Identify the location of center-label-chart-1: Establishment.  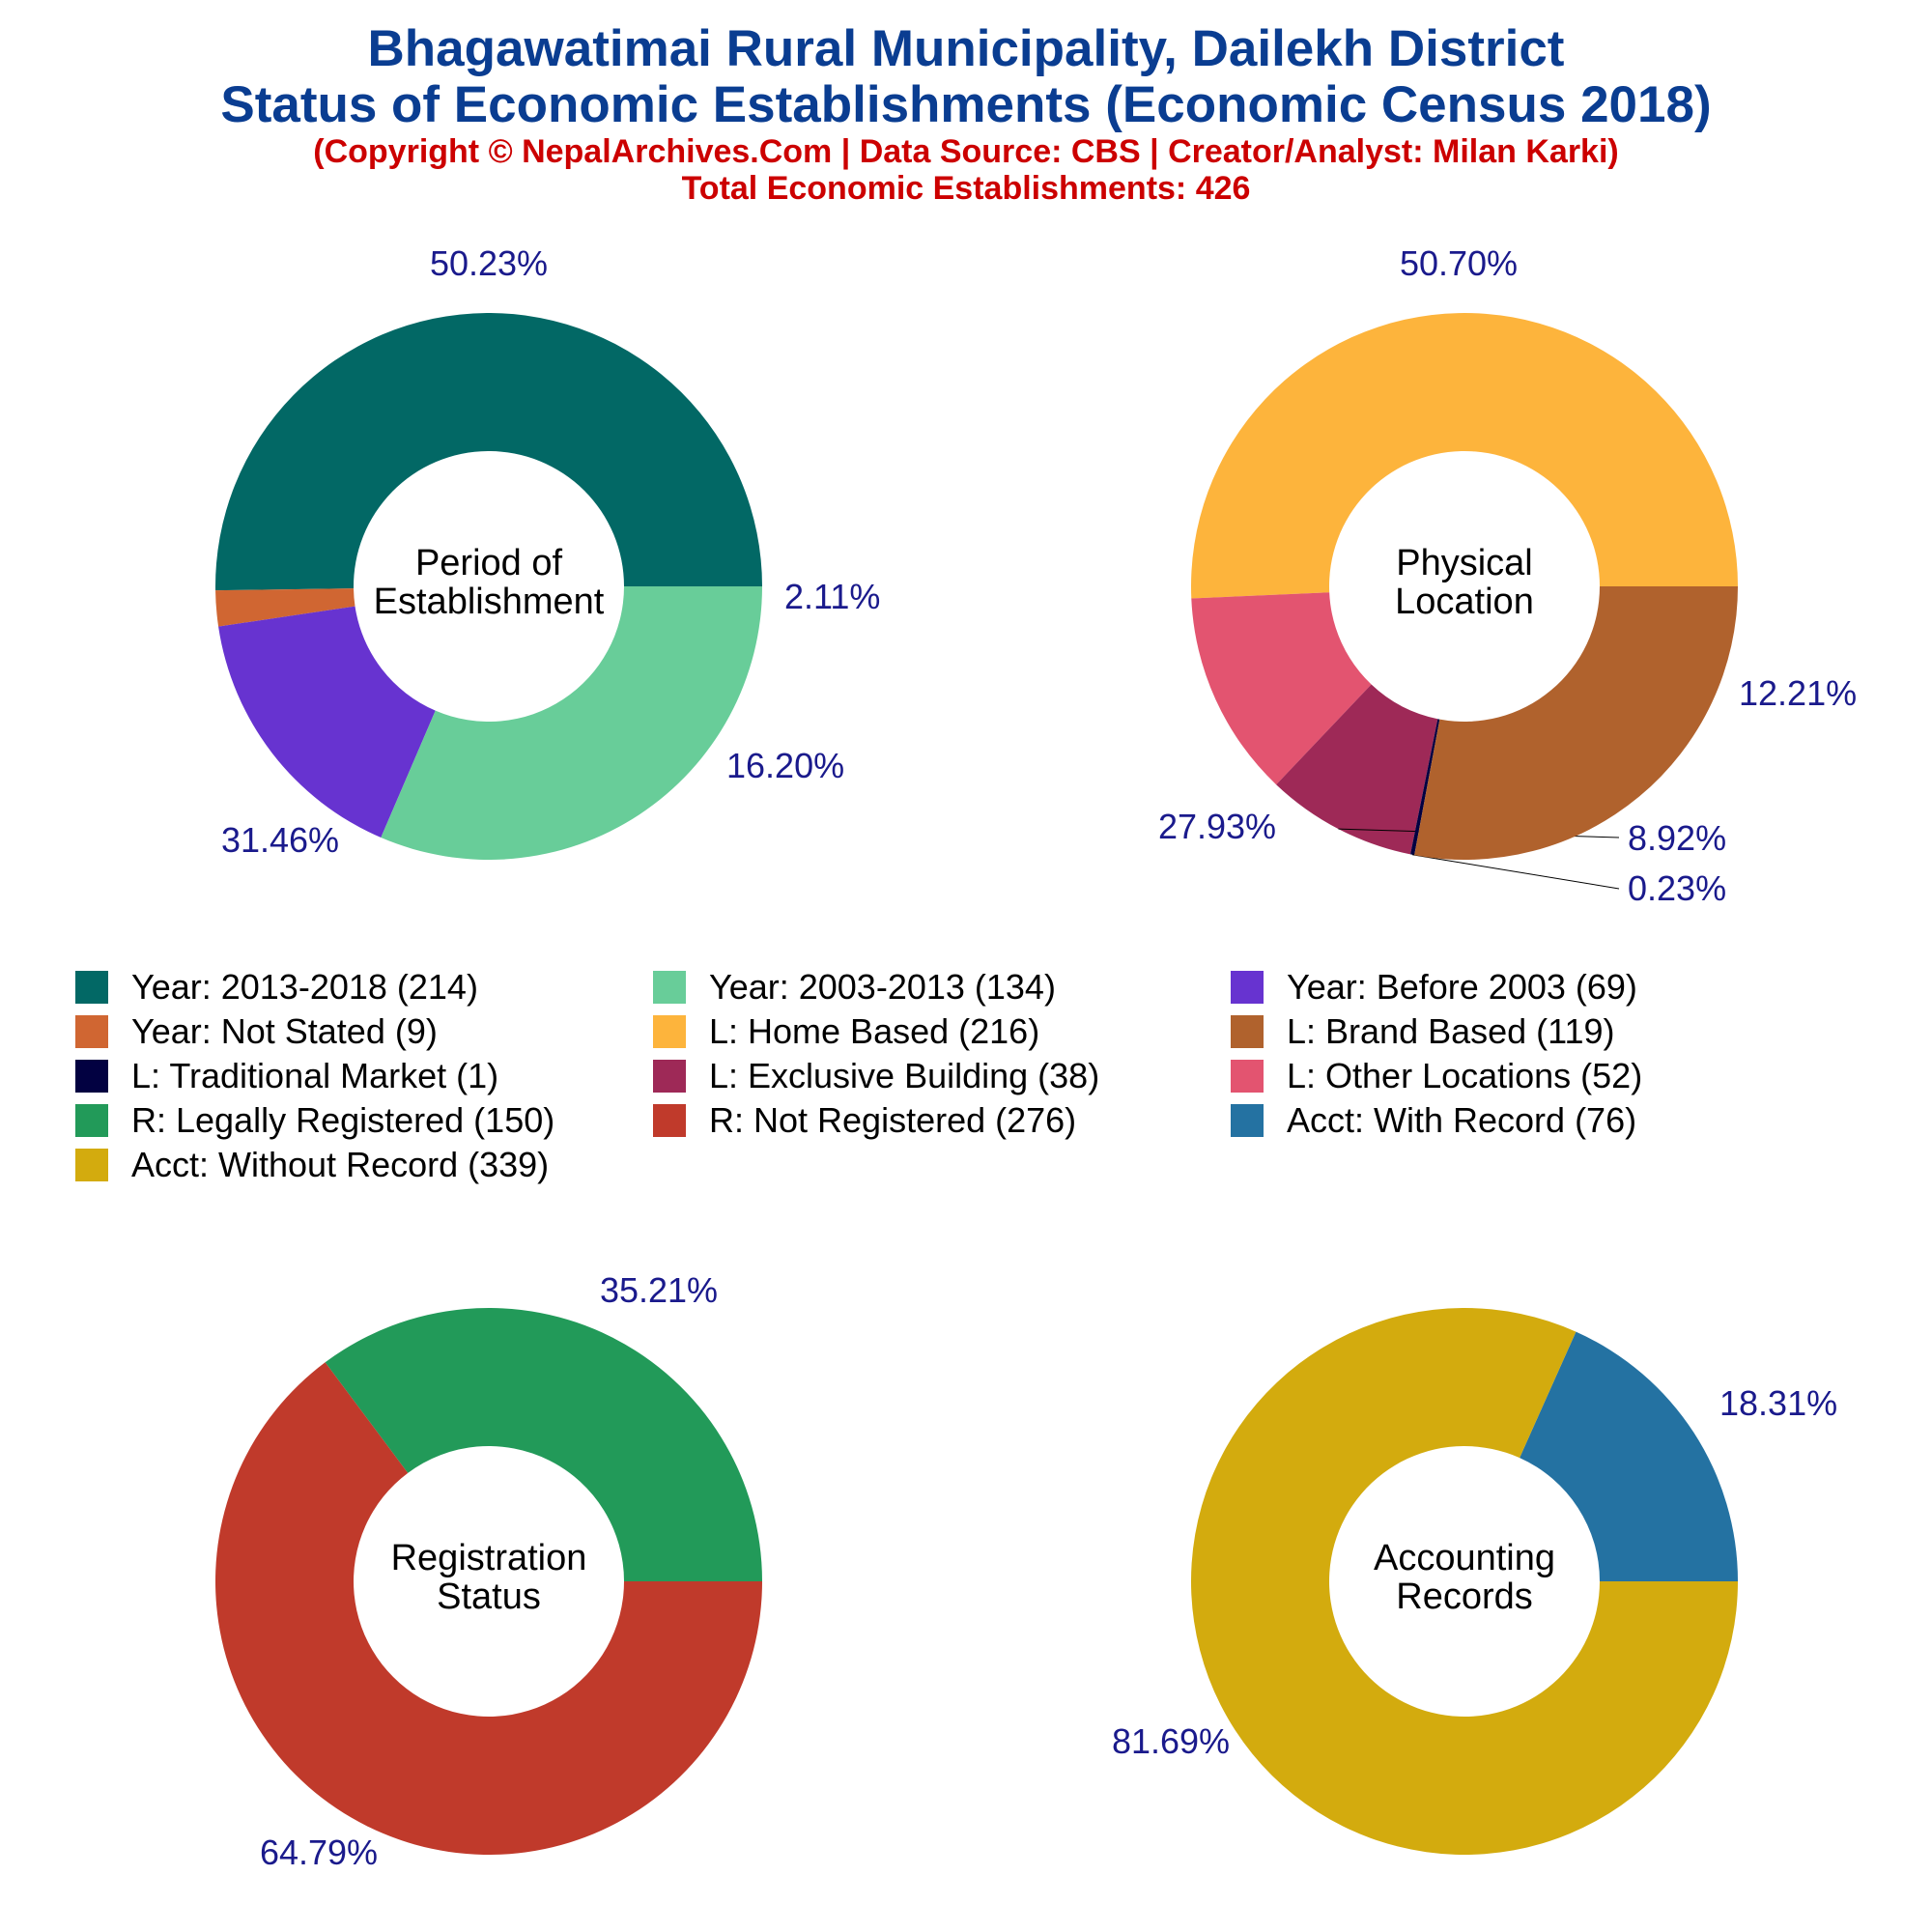
(489, 602).